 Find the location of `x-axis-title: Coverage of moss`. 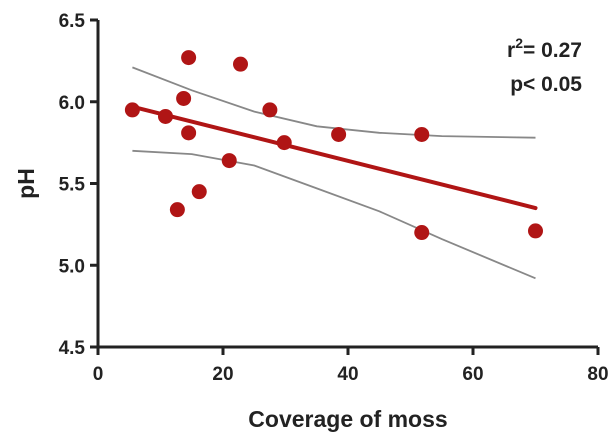

x-axis-title: Coverage of moss is located at coordinates (347, 419).